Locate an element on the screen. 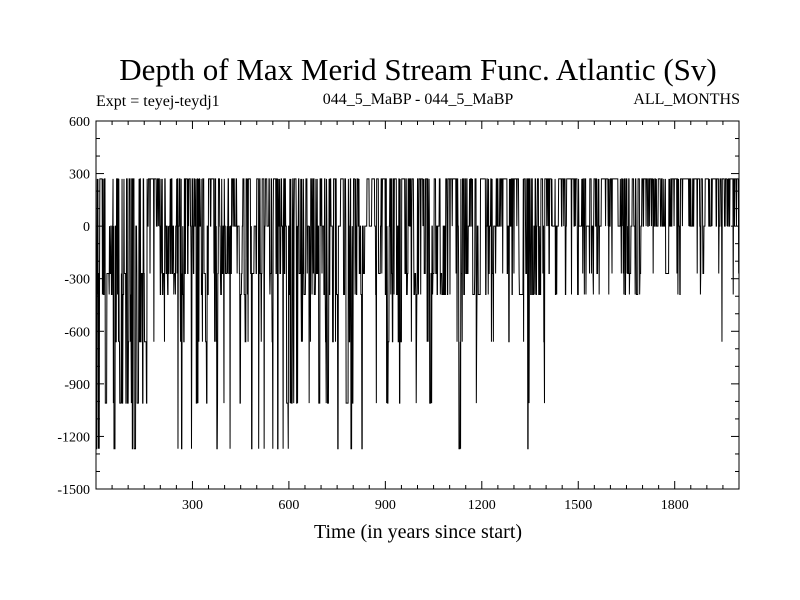 The width and height of the screenshot is (800, 600). x-axis-label: Time (in years since start) is located at coordinates (418, 532).